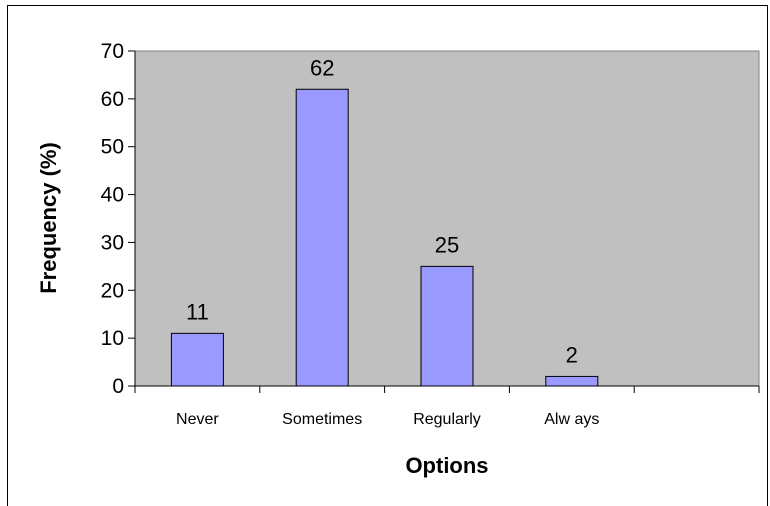 The image size is (770, 506). Describe the element at coordinates (197, 359) in the screenshot. I see `bar-never` at that location.